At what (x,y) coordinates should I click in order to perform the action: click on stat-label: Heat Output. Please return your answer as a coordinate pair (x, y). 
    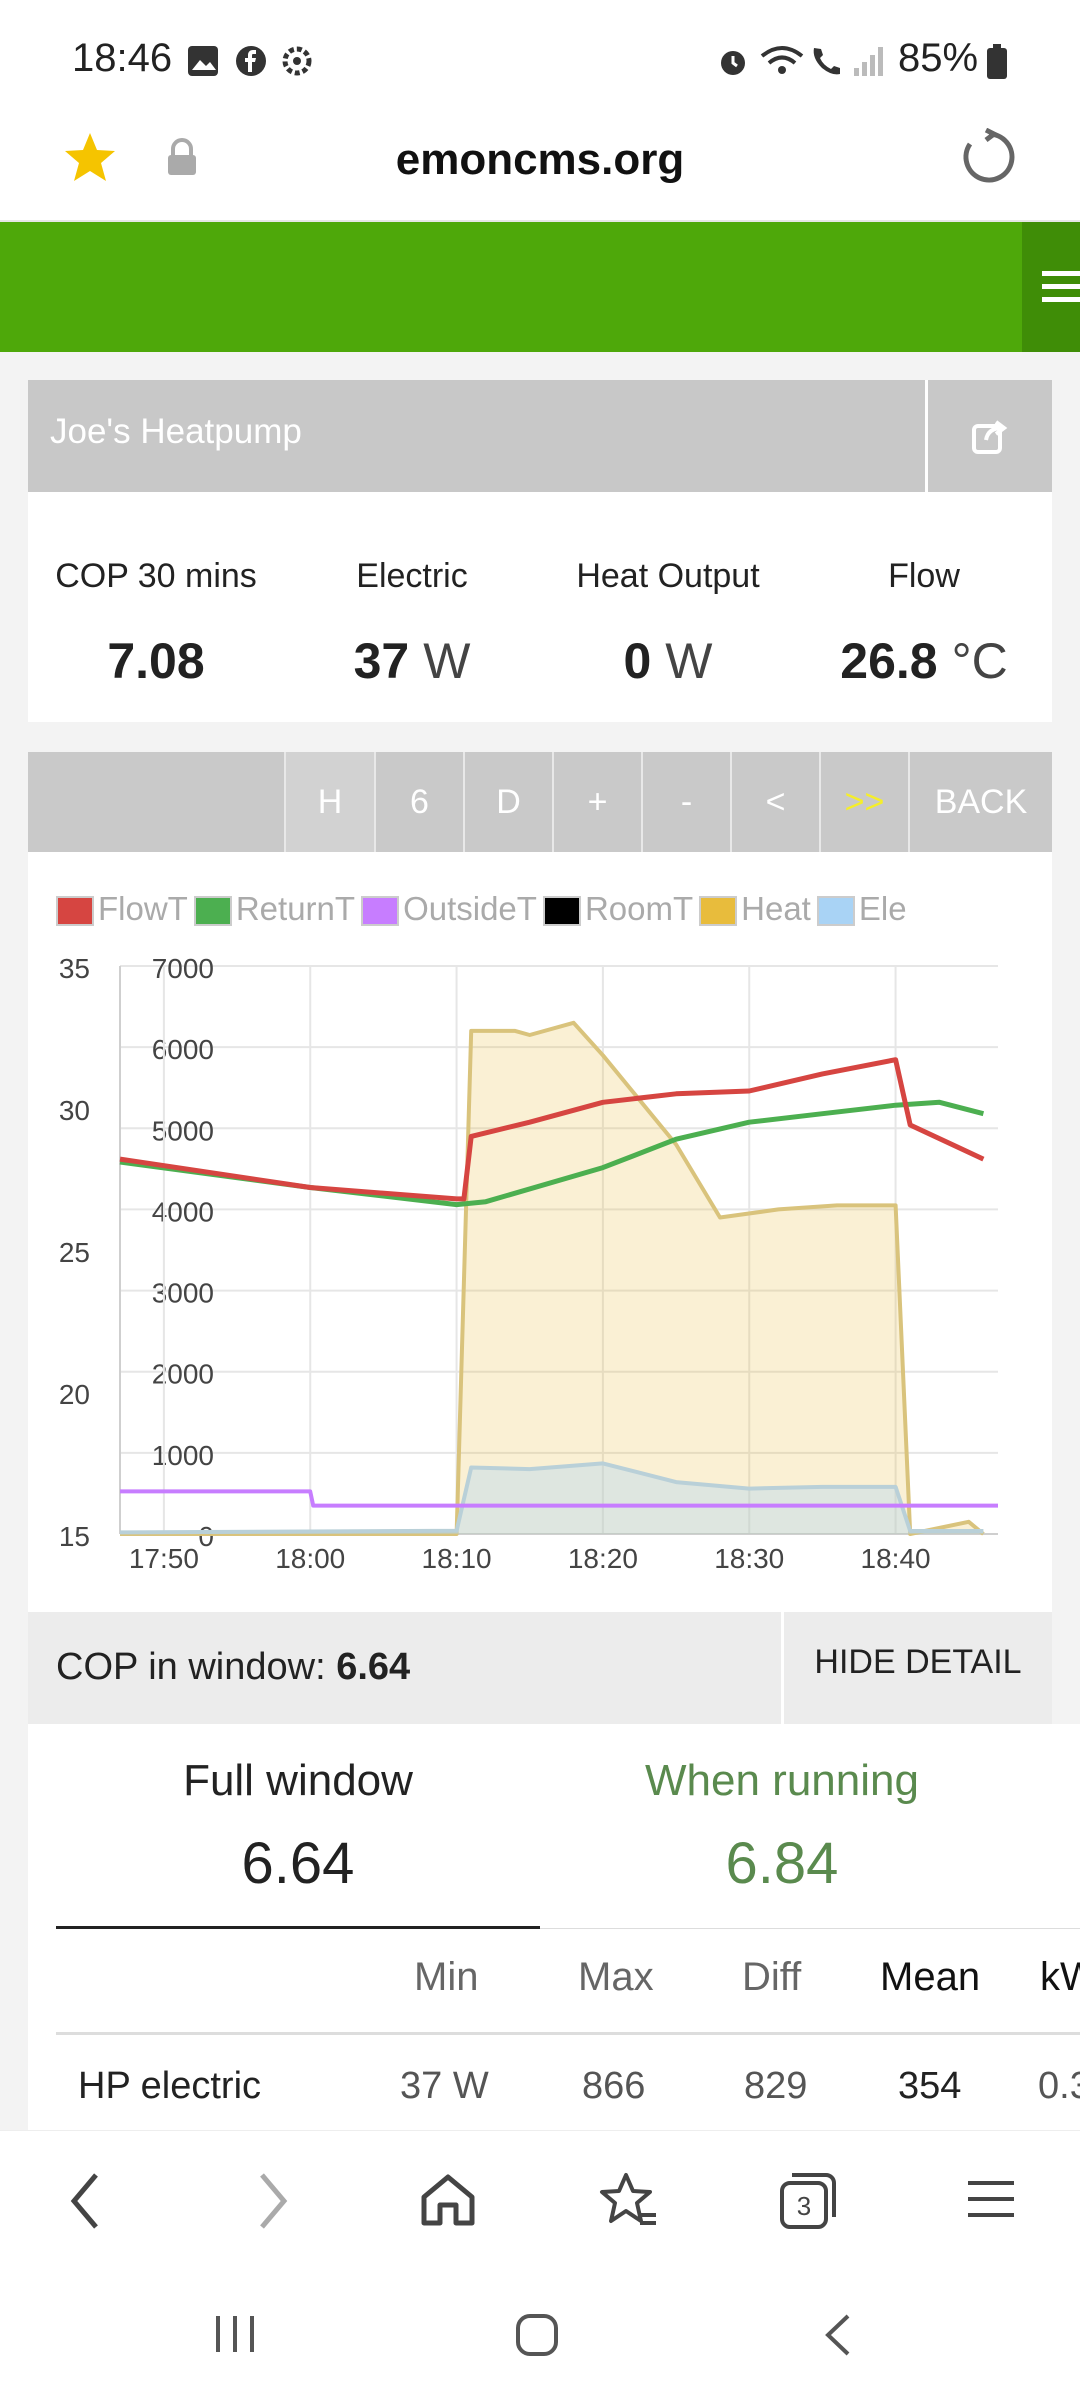
    Looking at the image, I should click on (668, 576).